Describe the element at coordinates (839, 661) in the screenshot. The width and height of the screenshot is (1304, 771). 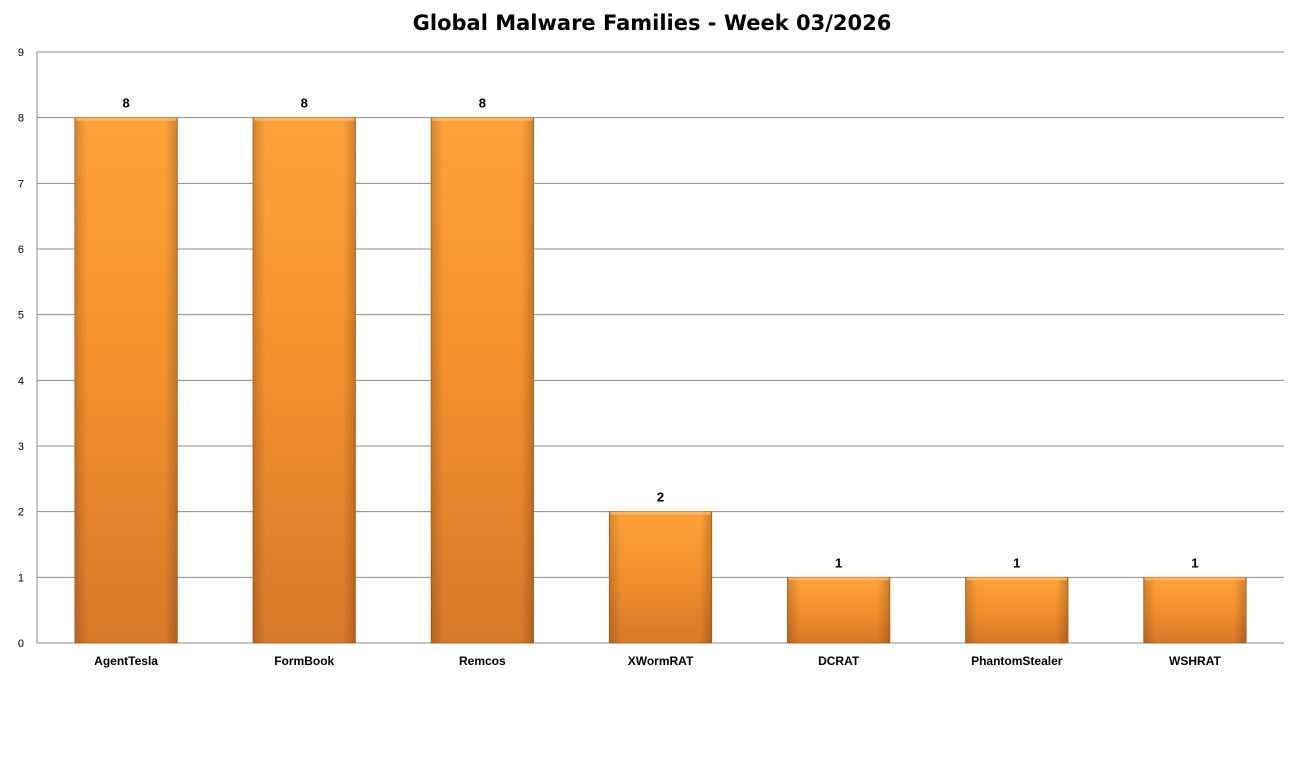
I see `x-tick-label: DCRAT` at that location.